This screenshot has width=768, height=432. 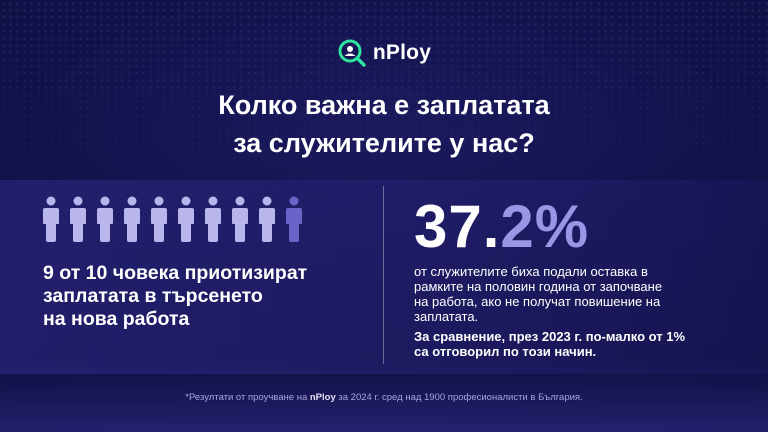 What do you see at coordinates (402, 52) in the screenshot?
I see `brand-name: nPloy` at bounding box center [402, 52].